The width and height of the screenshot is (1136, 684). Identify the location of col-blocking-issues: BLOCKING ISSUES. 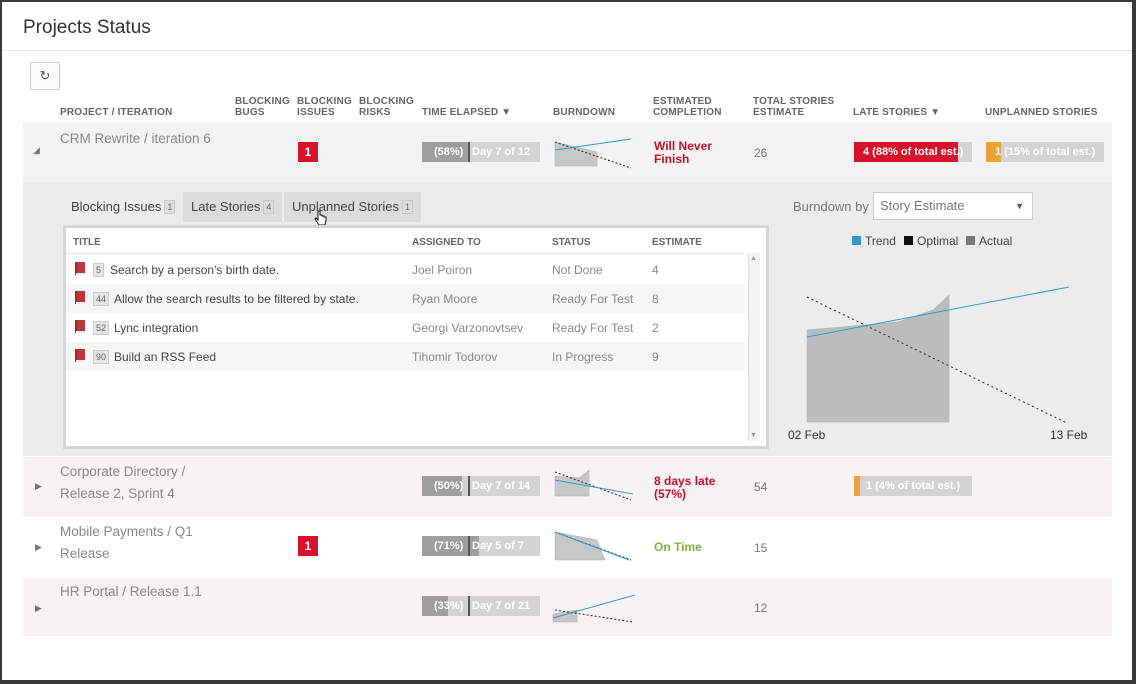
(324, 107).